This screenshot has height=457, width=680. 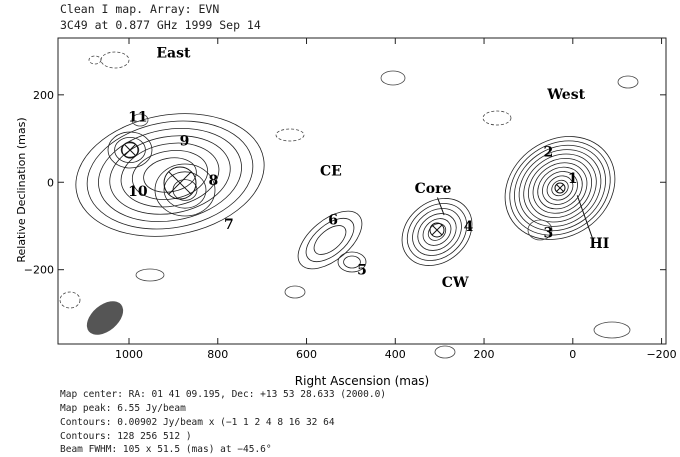 I want to click on region-label-west: West, so click(x=565, y=95).